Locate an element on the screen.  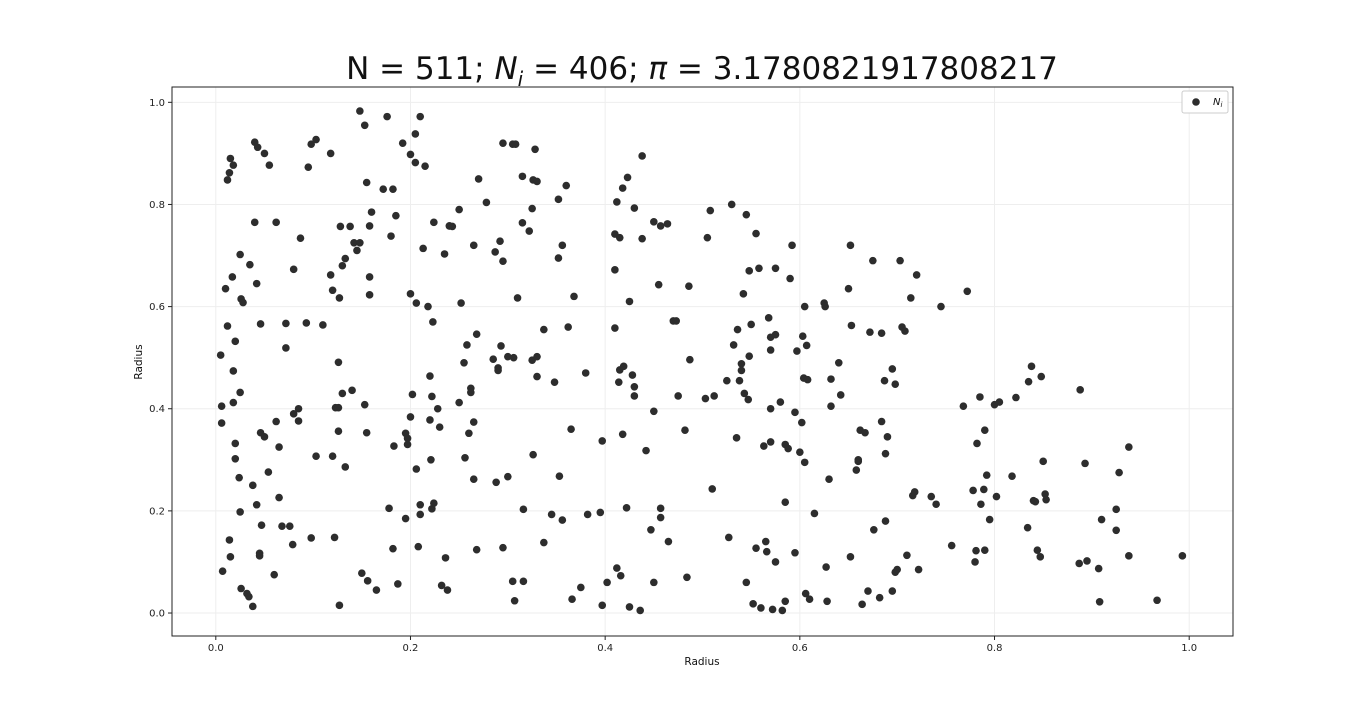
x-axis-ticks: 0.0 0.2 0.4 0.6 0.8 1.0 is located at coordinates (702, 645).